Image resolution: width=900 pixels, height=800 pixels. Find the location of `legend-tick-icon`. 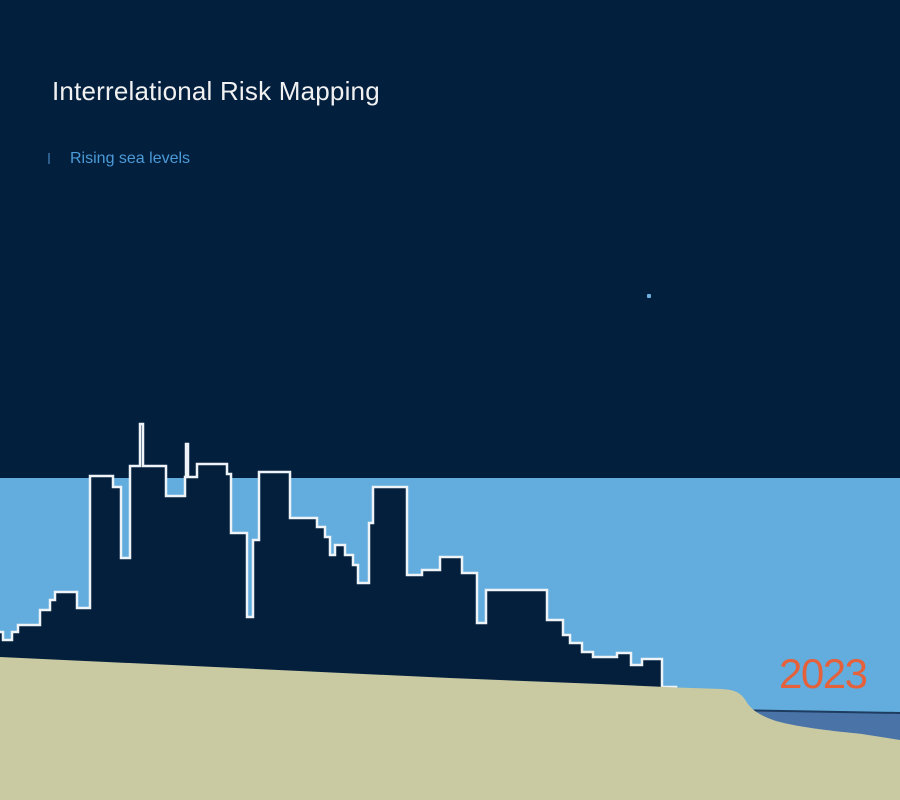

legend-tick-icon is located at coordinates (49, 158).